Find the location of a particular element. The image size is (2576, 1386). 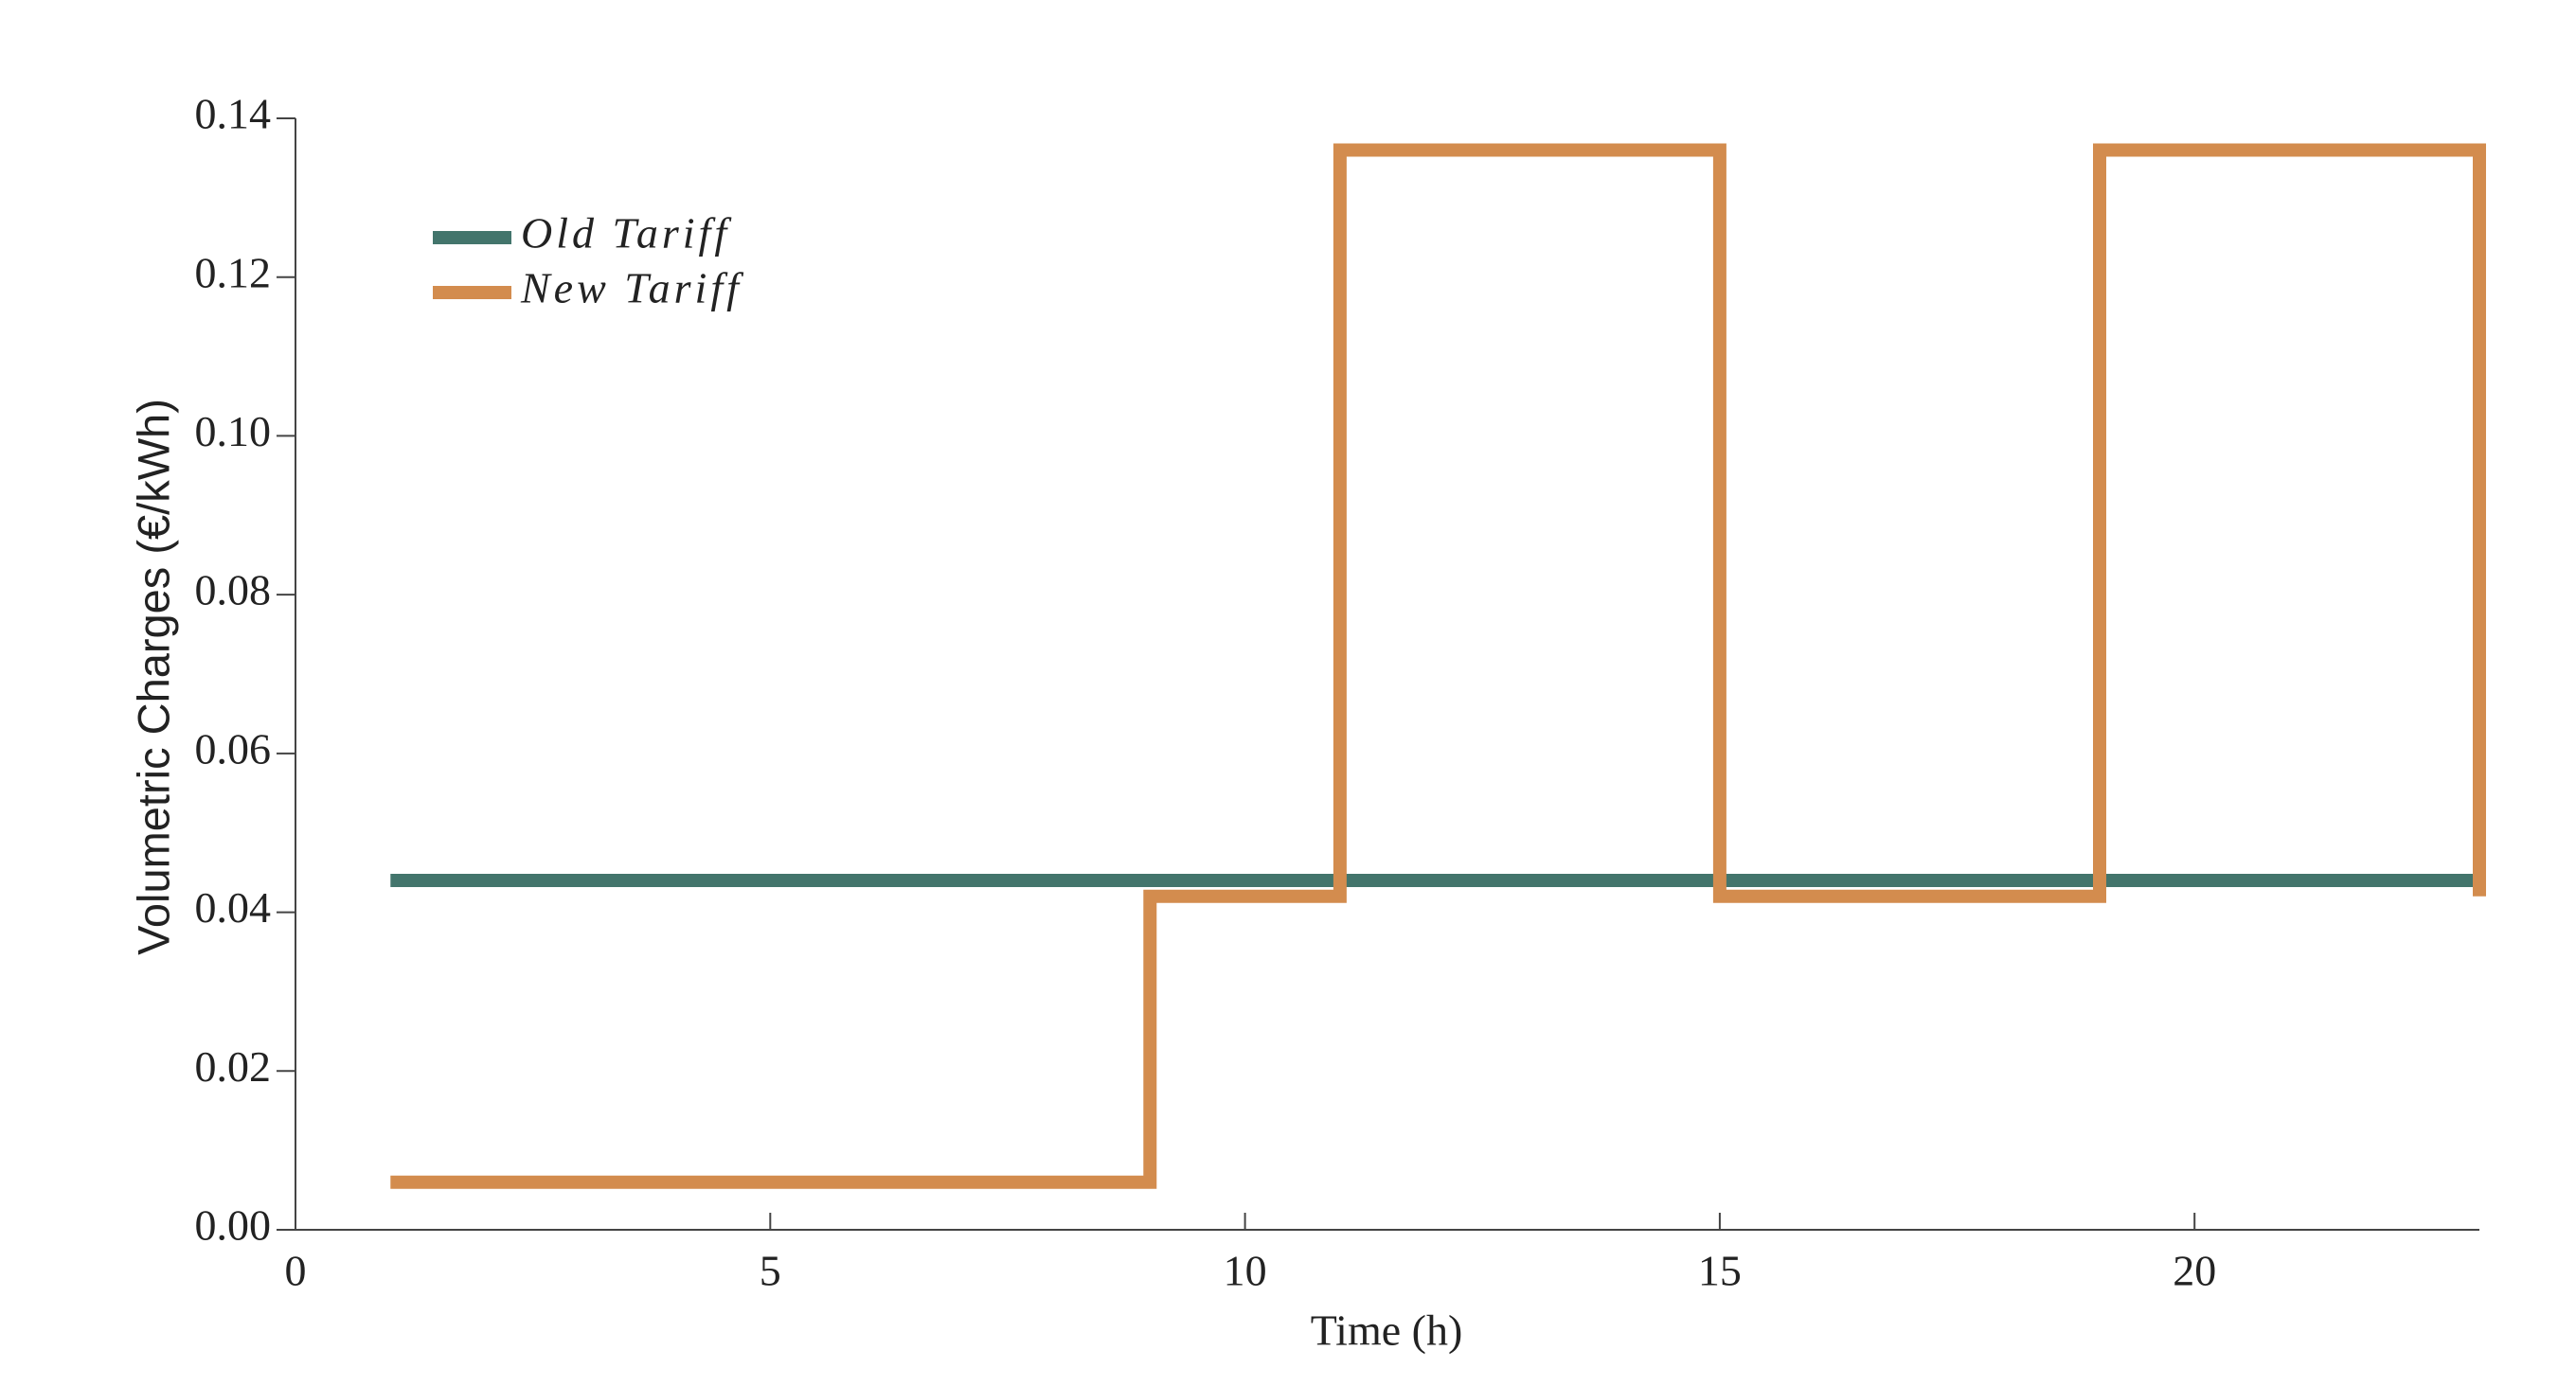

y-tick-label: 0.04 is located at coordinates (233, 907).